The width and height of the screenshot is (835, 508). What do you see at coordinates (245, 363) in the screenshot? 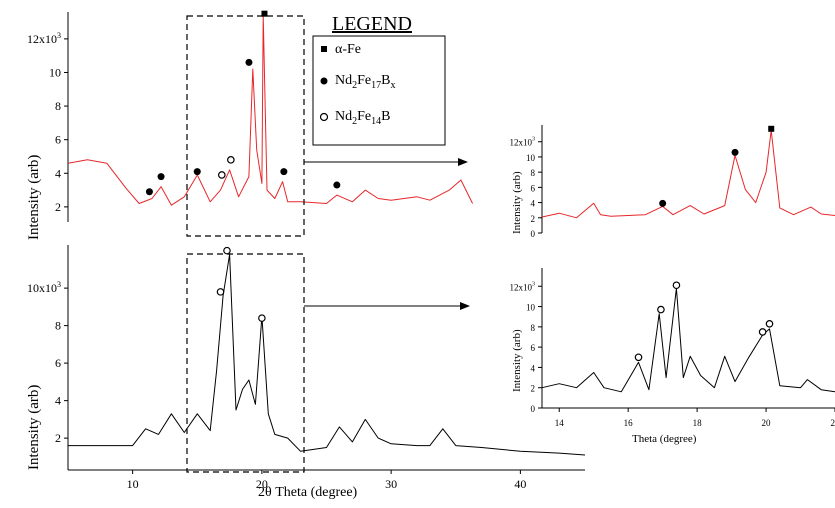
I see `selection-box-bottom` at bounding box center [245, 363].